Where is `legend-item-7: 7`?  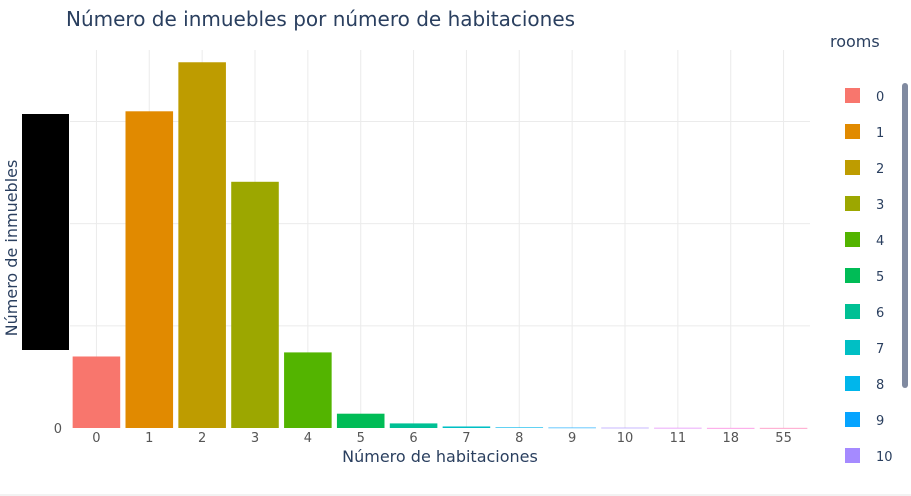
legend-item-7: 7 is located at coordinates (864, 348).